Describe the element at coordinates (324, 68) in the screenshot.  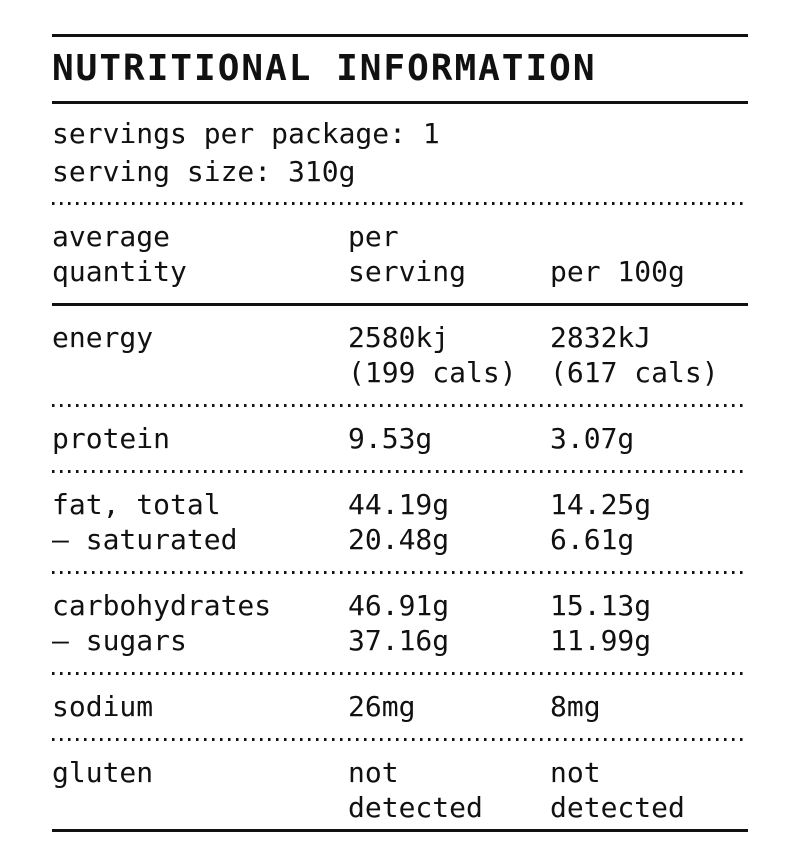
I see `page-title: NUTRITIONAL INFORMATION` at that location.